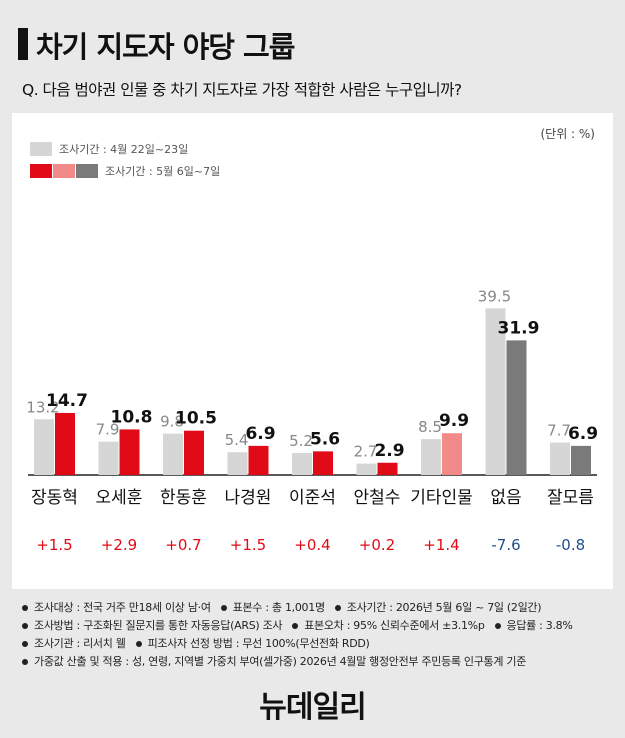  I want to click on change-label: +2.9, so click(119, 545).